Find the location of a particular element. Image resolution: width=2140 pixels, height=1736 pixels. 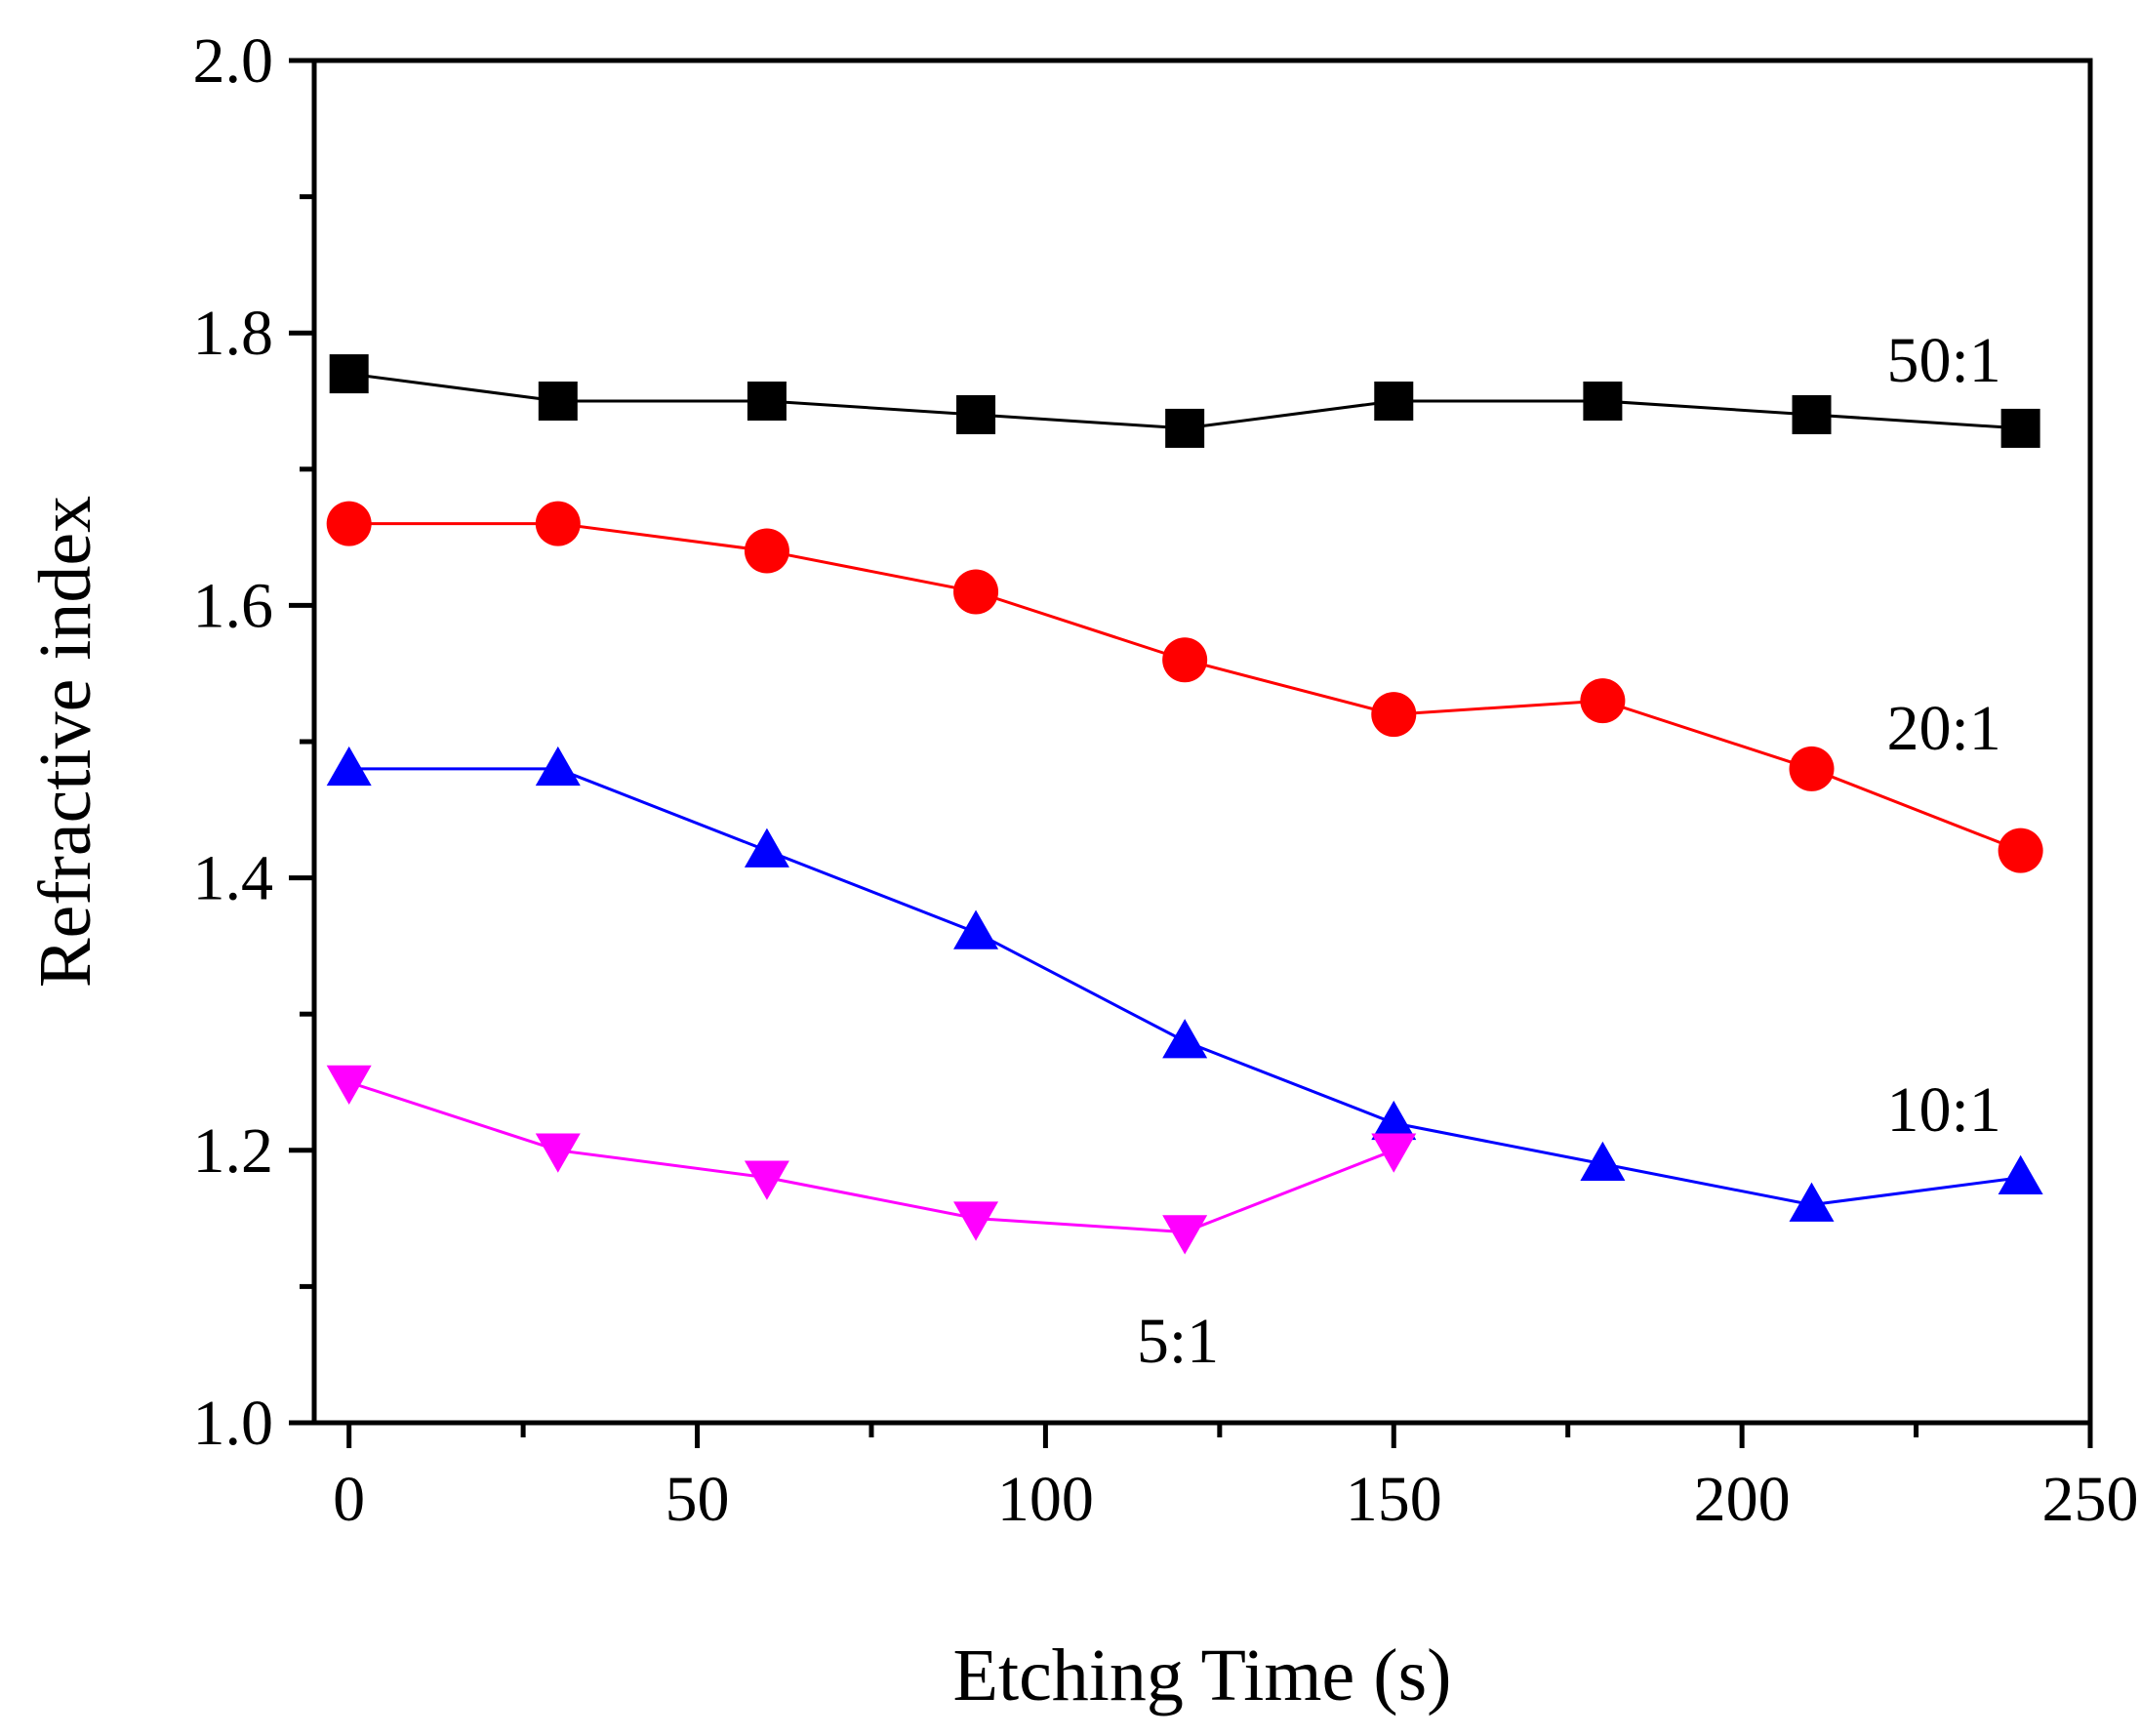

x-tick-label-1: 50 is located at coordinates (698, 1499).